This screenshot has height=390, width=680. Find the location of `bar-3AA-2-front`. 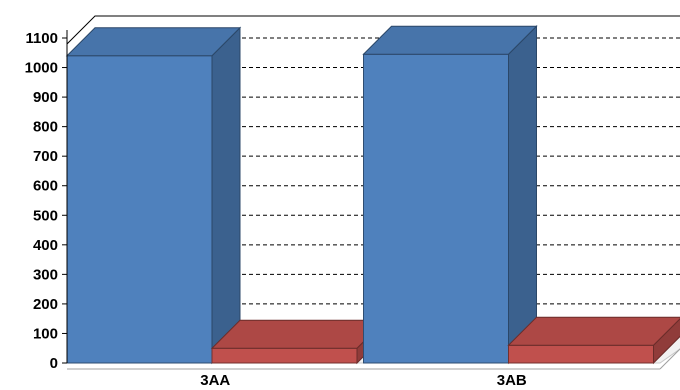

bar-3AA-2-front is located at coordinates (284, 355).